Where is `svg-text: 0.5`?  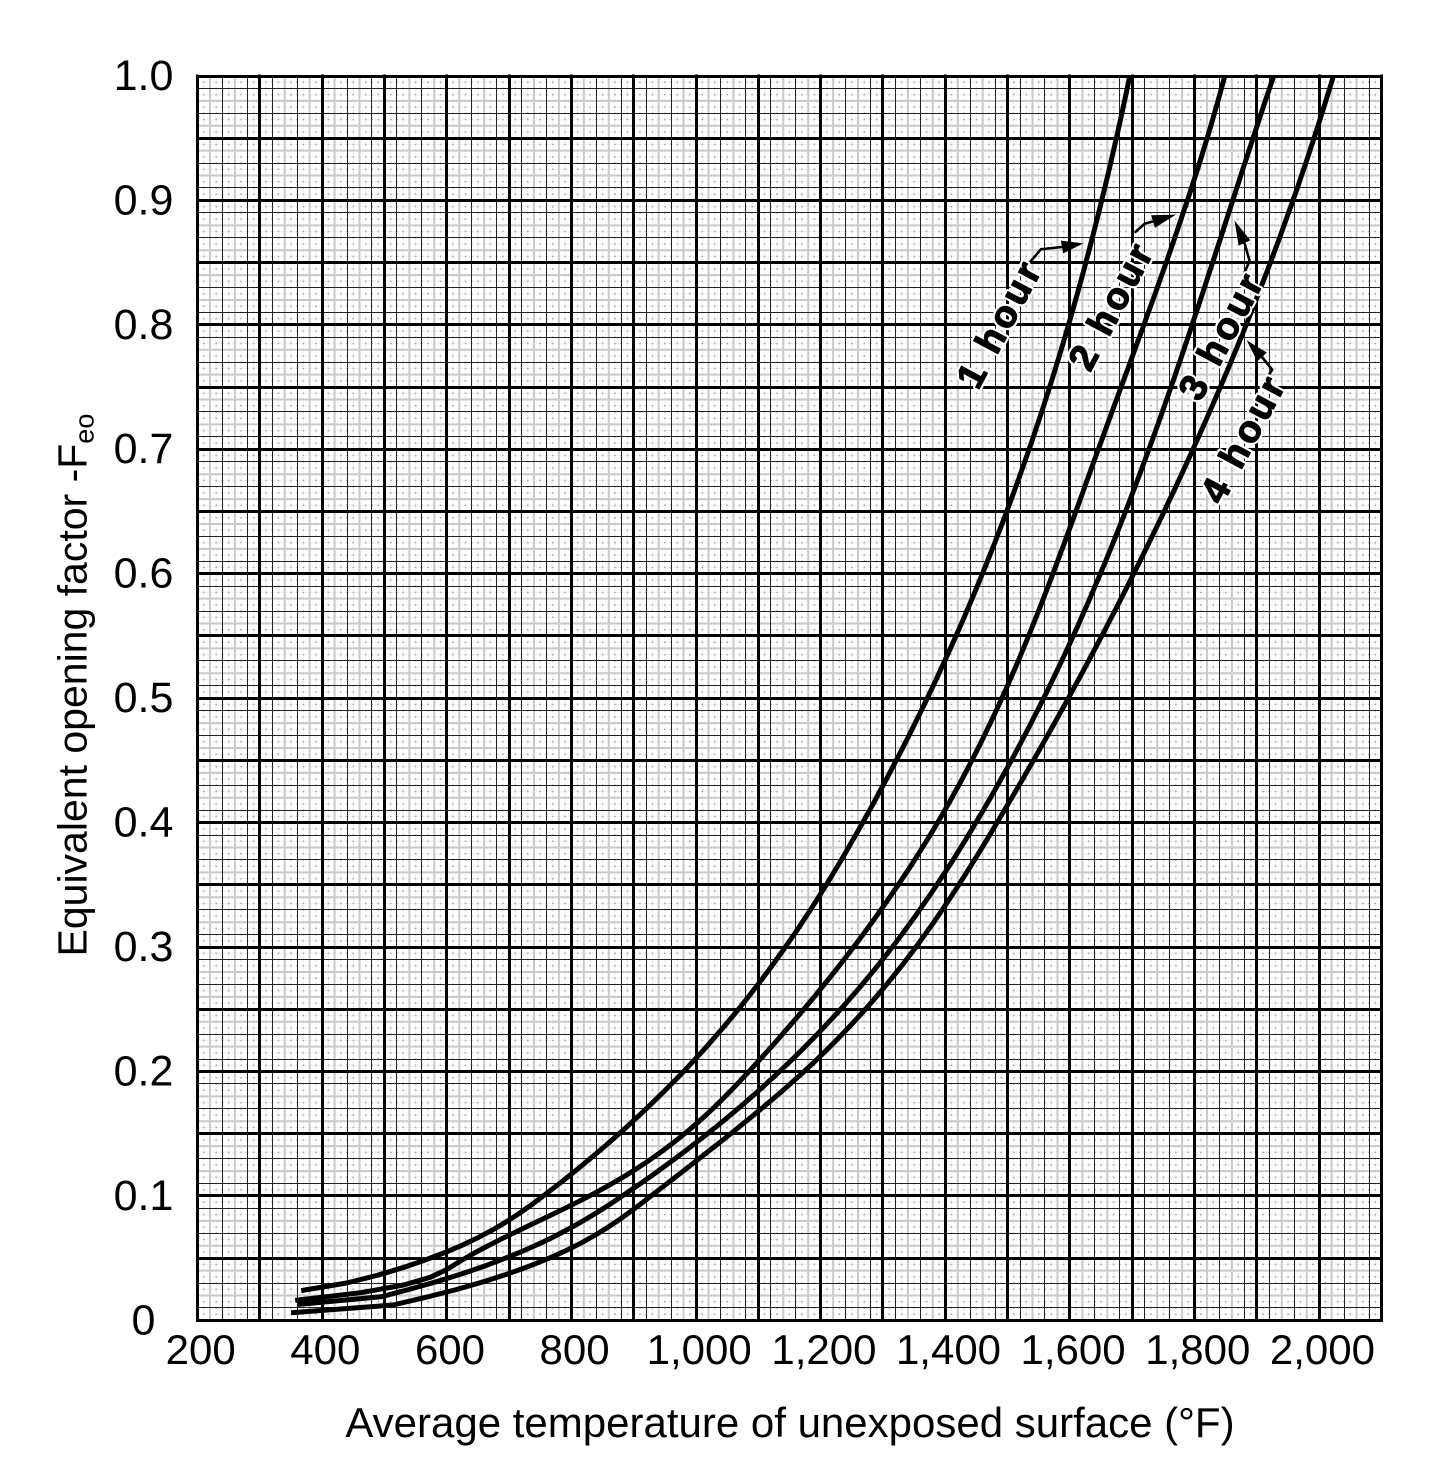
svg-text: 0.5 is located at coordinates (144, 698).